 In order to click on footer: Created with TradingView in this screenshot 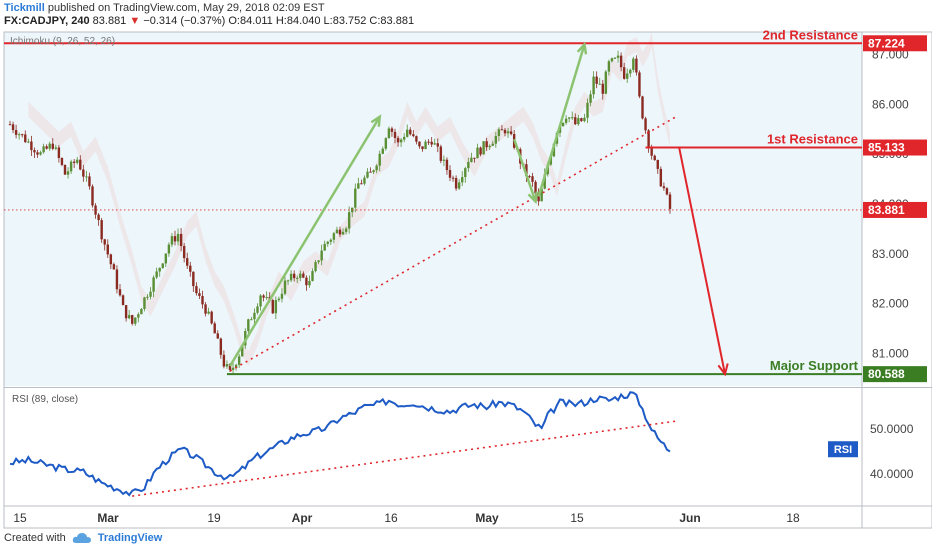, I will do `click(83, 538)`.